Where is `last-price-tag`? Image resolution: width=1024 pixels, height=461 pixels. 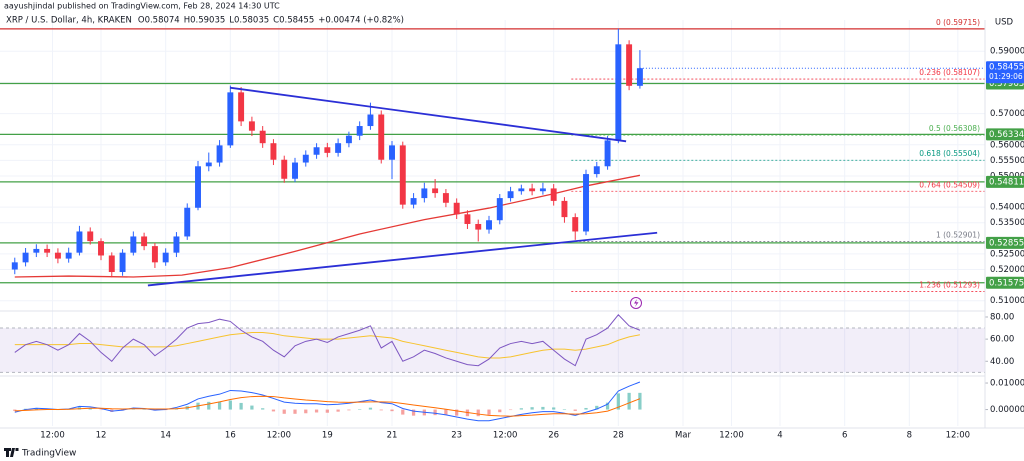 last-price-tag is located at coordinates (1005, 72).